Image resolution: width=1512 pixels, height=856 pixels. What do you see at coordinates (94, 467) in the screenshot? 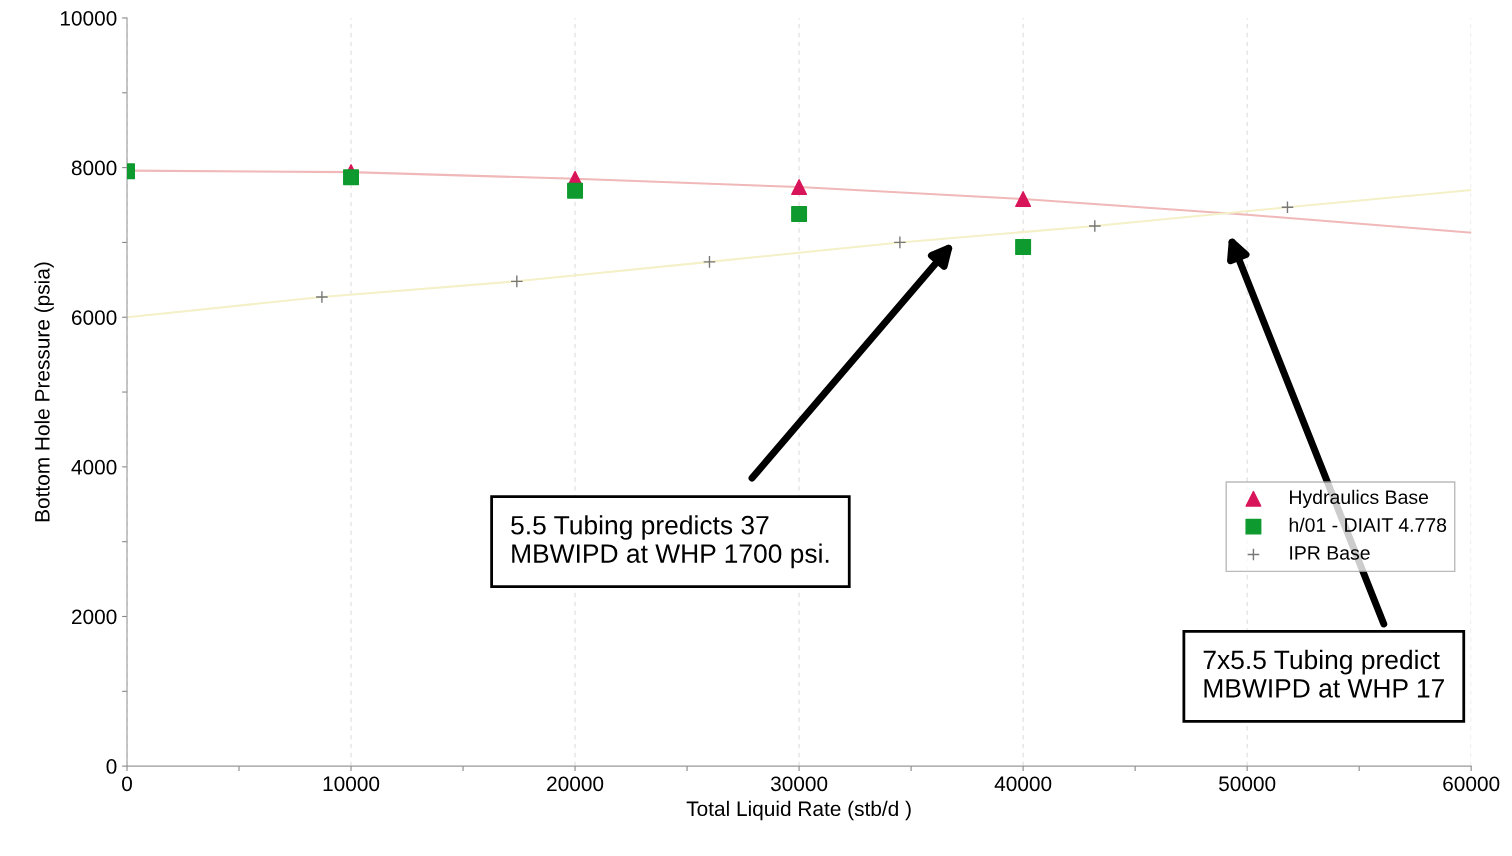
I see `y-tick-label: 4000` at bounding box center [94, 467].